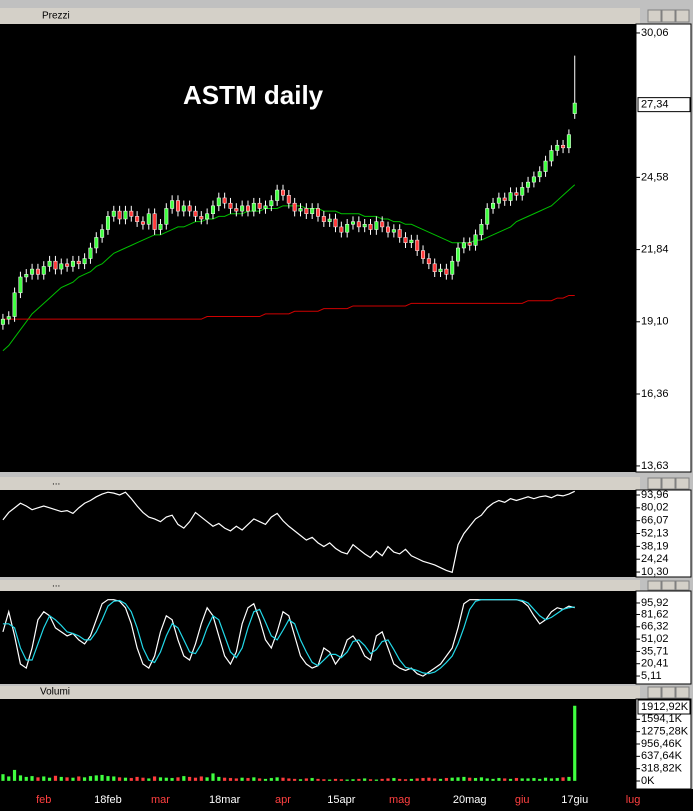 The width and height of the screenshot is (693, 811). I want to click on y-tick-label: 66,07, so click(655, 521).